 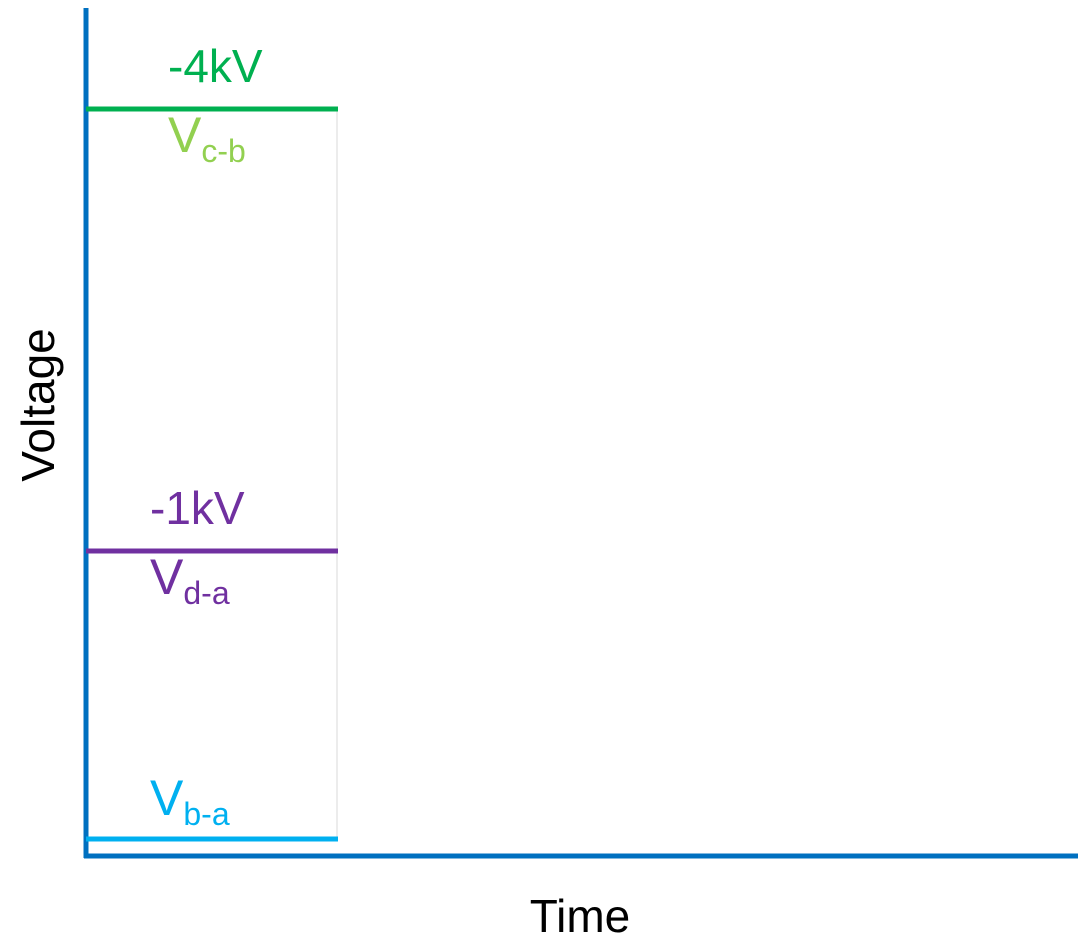 I want to click on level-name: Vd-a, so click(x=190, y=580).